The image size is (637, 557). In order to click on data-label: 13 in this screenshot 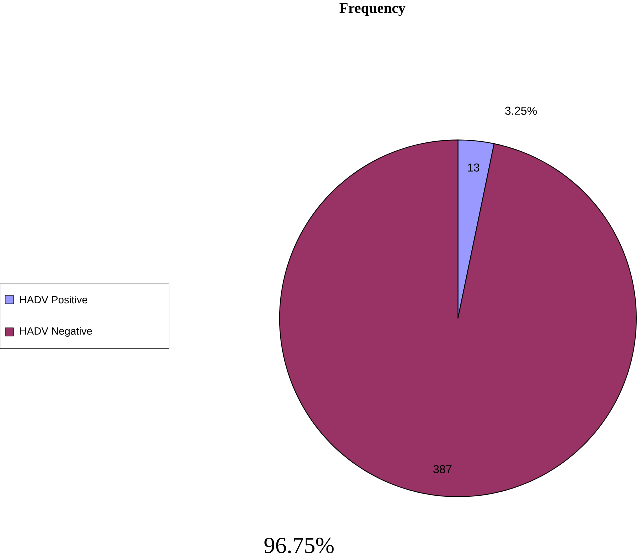, I will do `click(474, 168)`.